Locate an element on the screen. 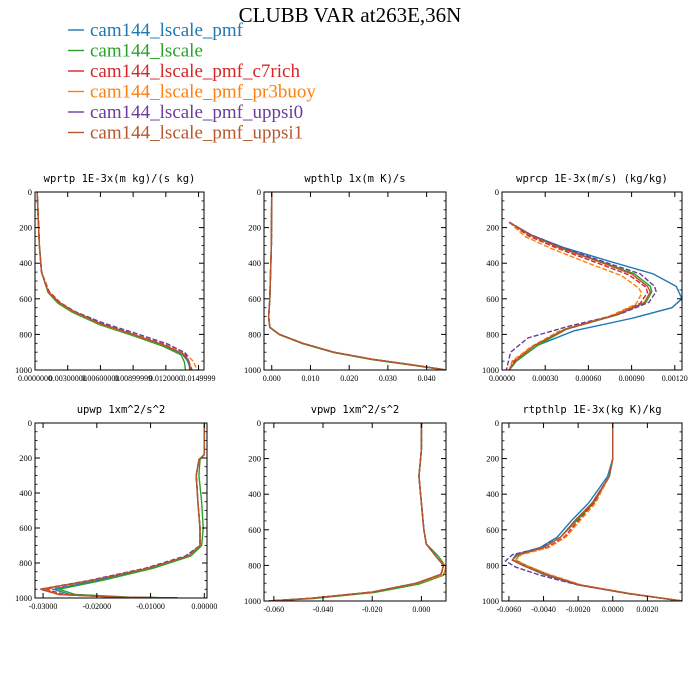 The width and height of the screenshot is (700, 700). panel-title: wpthlp 1x(m K)/s is located at coordinates (354, 179).